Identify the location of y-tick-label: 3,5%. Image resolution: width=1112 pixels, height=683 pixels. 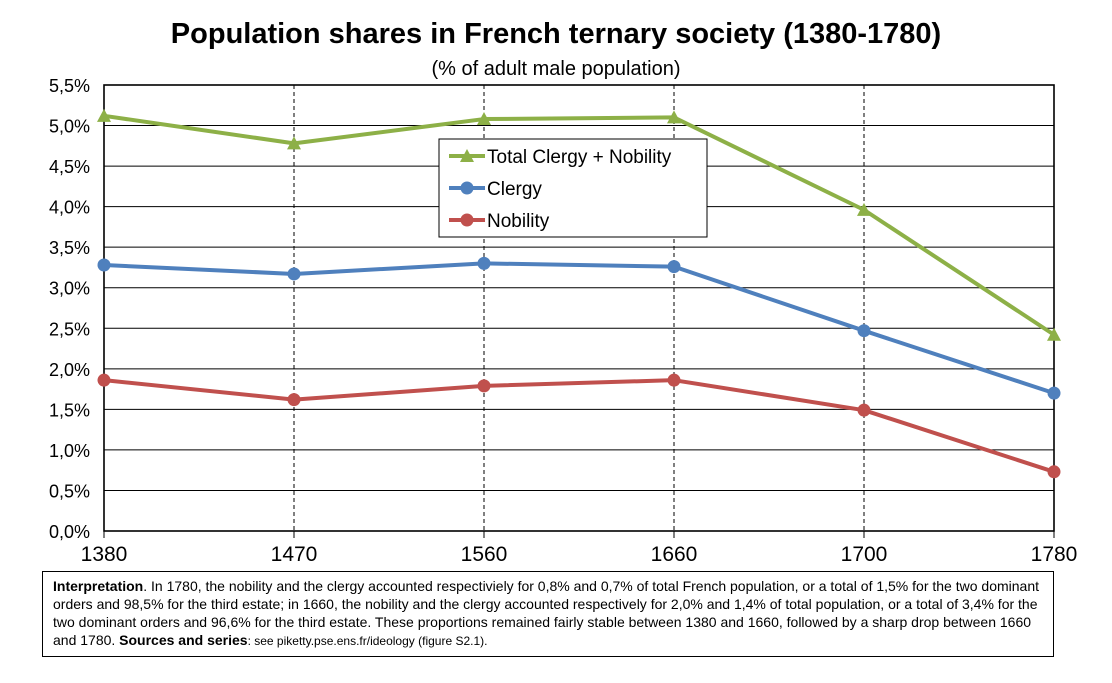
(69, 248).